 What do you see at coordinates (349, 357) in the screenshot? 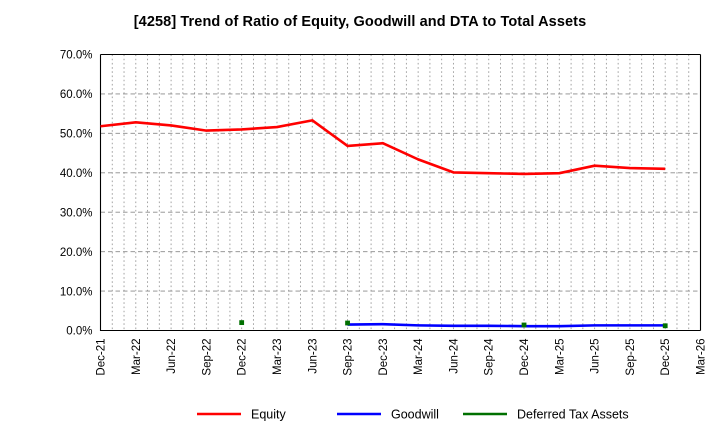
I see `x-axis-tick-label: Sep-23` at bounding box center [349, 357].